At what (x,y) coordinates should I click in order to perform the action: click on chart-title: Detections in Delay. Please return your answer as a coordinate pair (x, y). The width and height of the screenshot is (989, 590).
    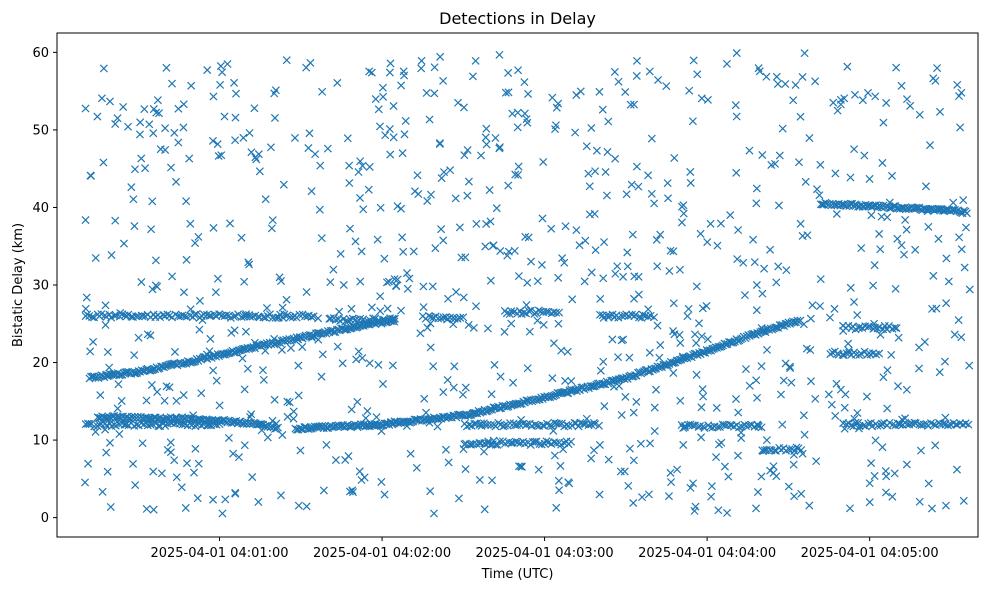
    Looking at the image, I should click on (517, 18).